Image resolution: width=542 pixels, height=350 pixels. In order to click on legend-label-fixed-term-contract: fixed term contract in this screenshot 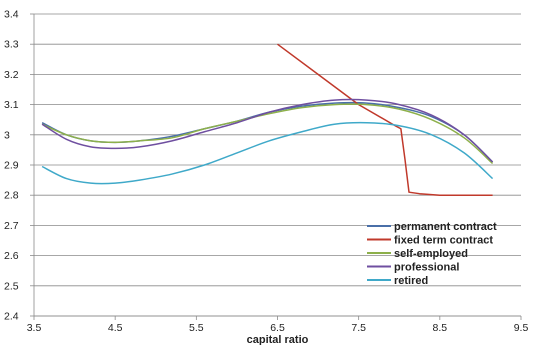, I will do `click(443, 241)`.